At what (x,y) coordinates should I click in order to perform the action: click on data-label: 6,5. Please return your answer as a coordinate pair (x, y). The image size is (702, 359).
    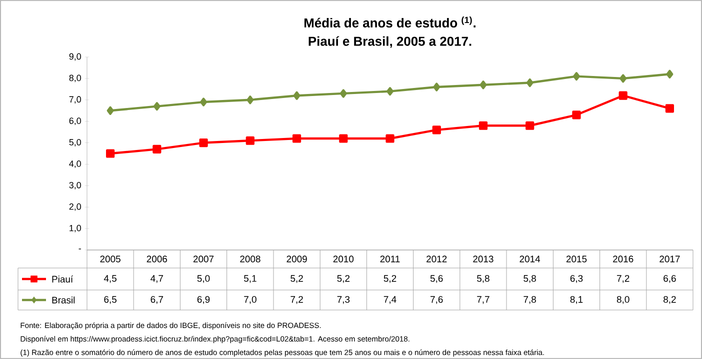
    Looking at the image, I should click on (110, 300).